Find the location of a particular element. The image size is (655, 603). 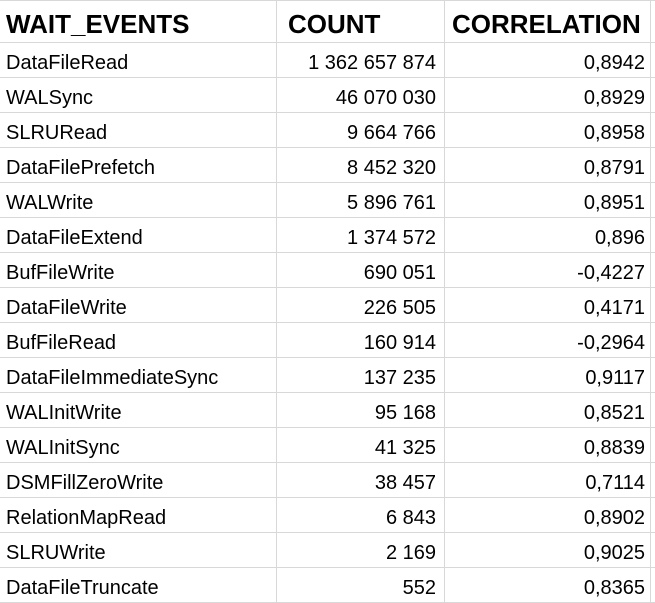

cell-wait-event: RelationMapRead is located at coordinates (138, 515).